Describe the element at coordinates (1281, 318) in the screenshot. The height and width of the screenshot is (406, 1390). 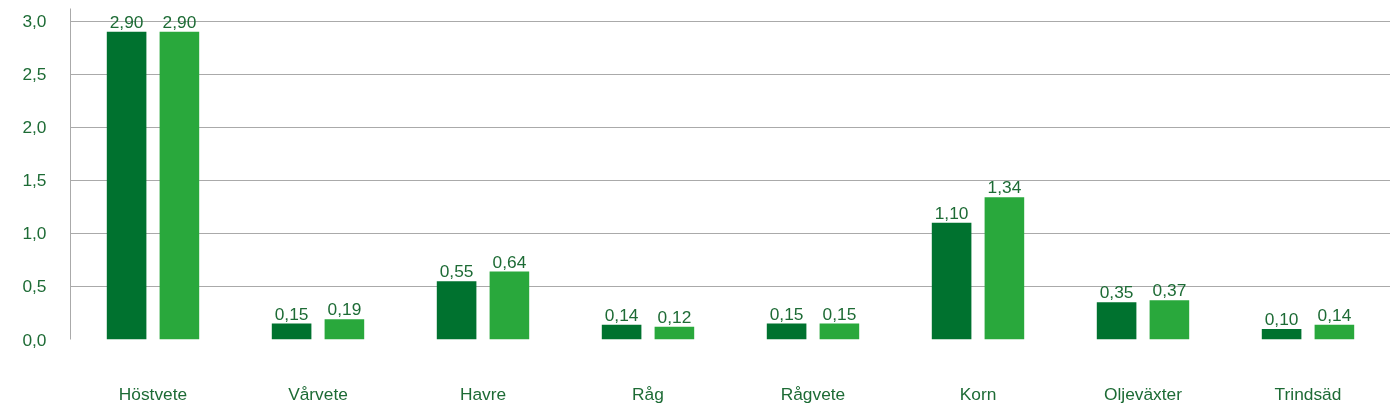
I see `data-label: 0,10` at that location.